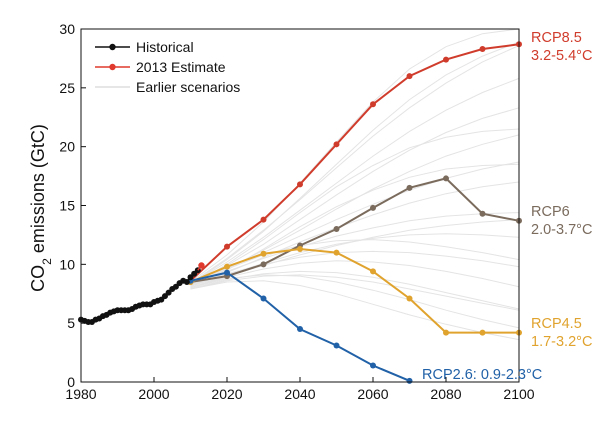 Image resolution: width=615 pixels, height=424 pixels. I want to click on rcp6-line, so click(355, 230).